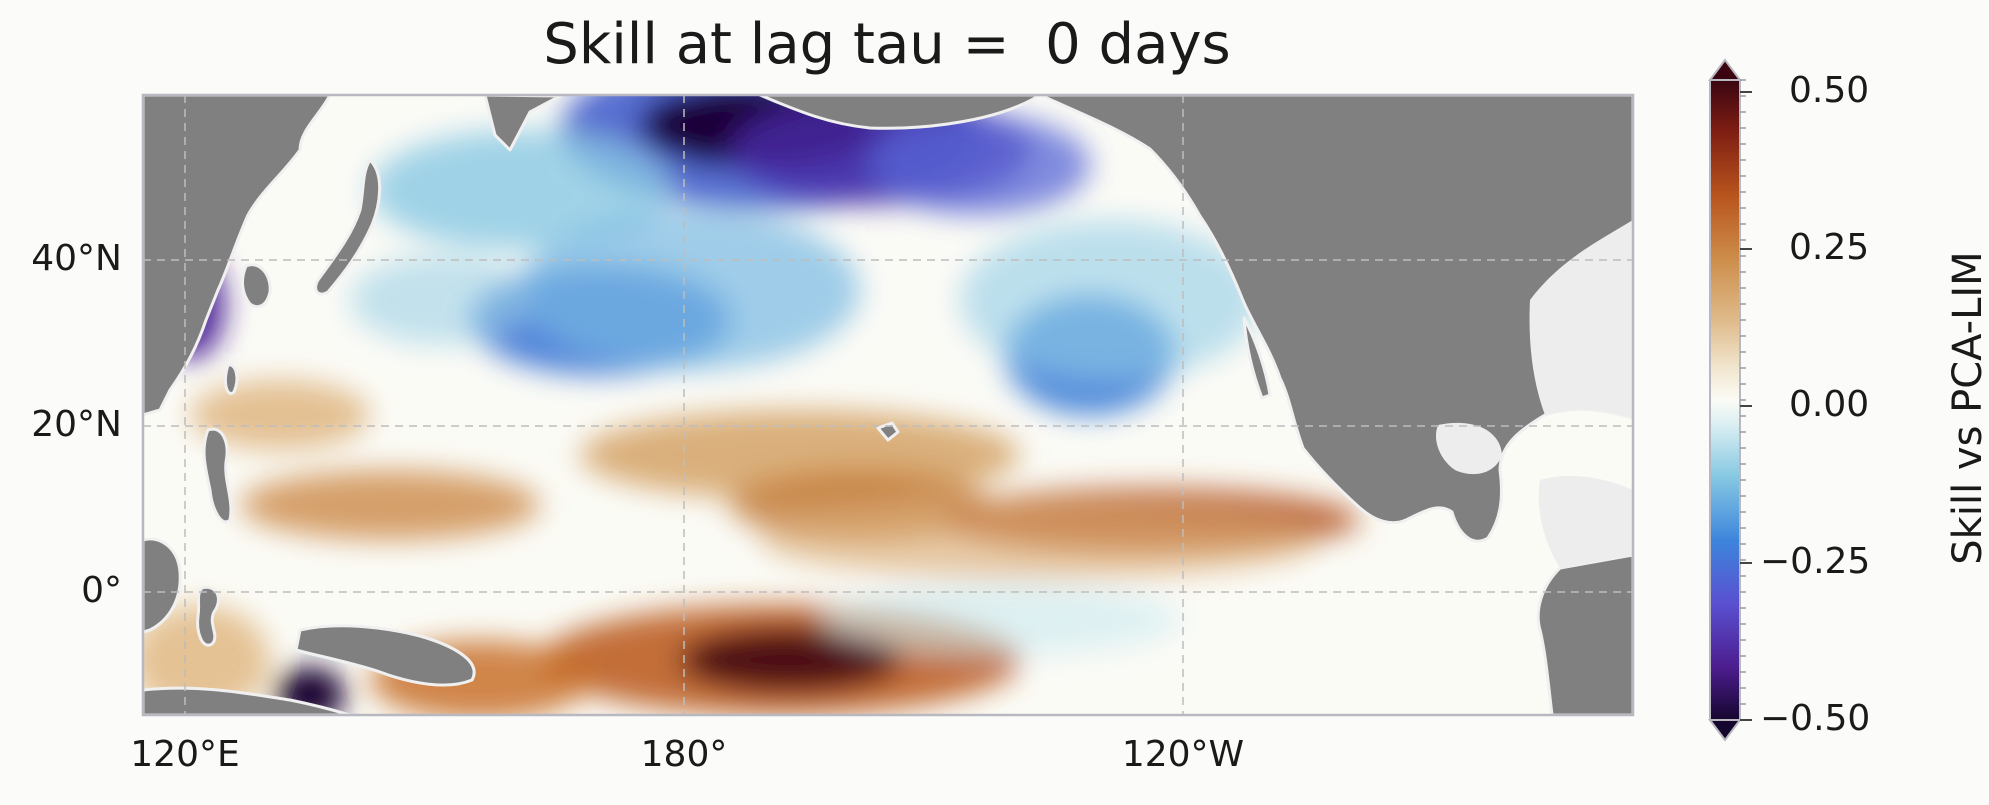  What do you see at coordinates (1815, 561) in the screenshot?
I see `colorbar-tick-label: −0.25` at bounding box center [1815, 561].